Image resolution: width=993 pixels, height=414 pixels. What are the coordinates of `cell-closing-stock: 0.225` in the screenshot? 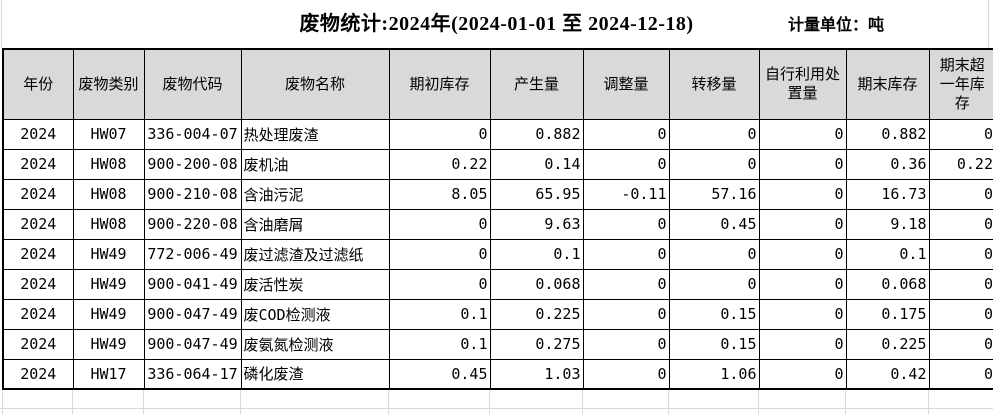 It's located at (887, 344).